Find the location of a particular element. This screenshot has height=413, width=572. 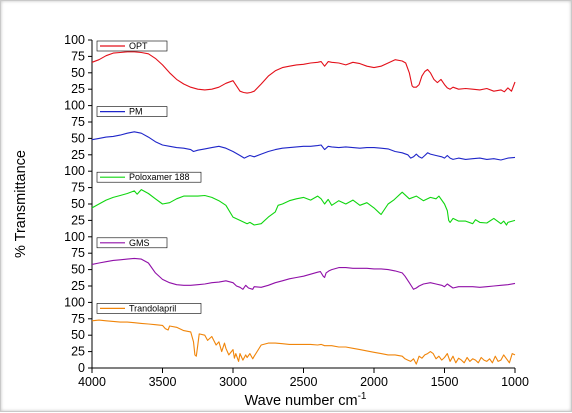

series-line-gms is located at coordinates (303, 273).